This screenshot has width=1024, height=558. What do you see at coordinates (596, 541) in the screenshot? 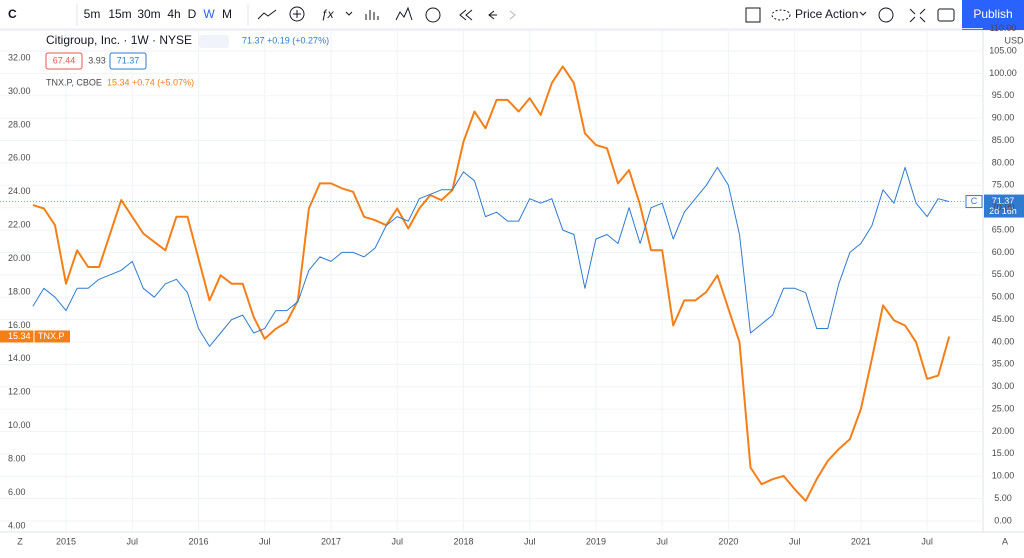
I see `x-tick-label: 2019` at bounding box center [596, 541].